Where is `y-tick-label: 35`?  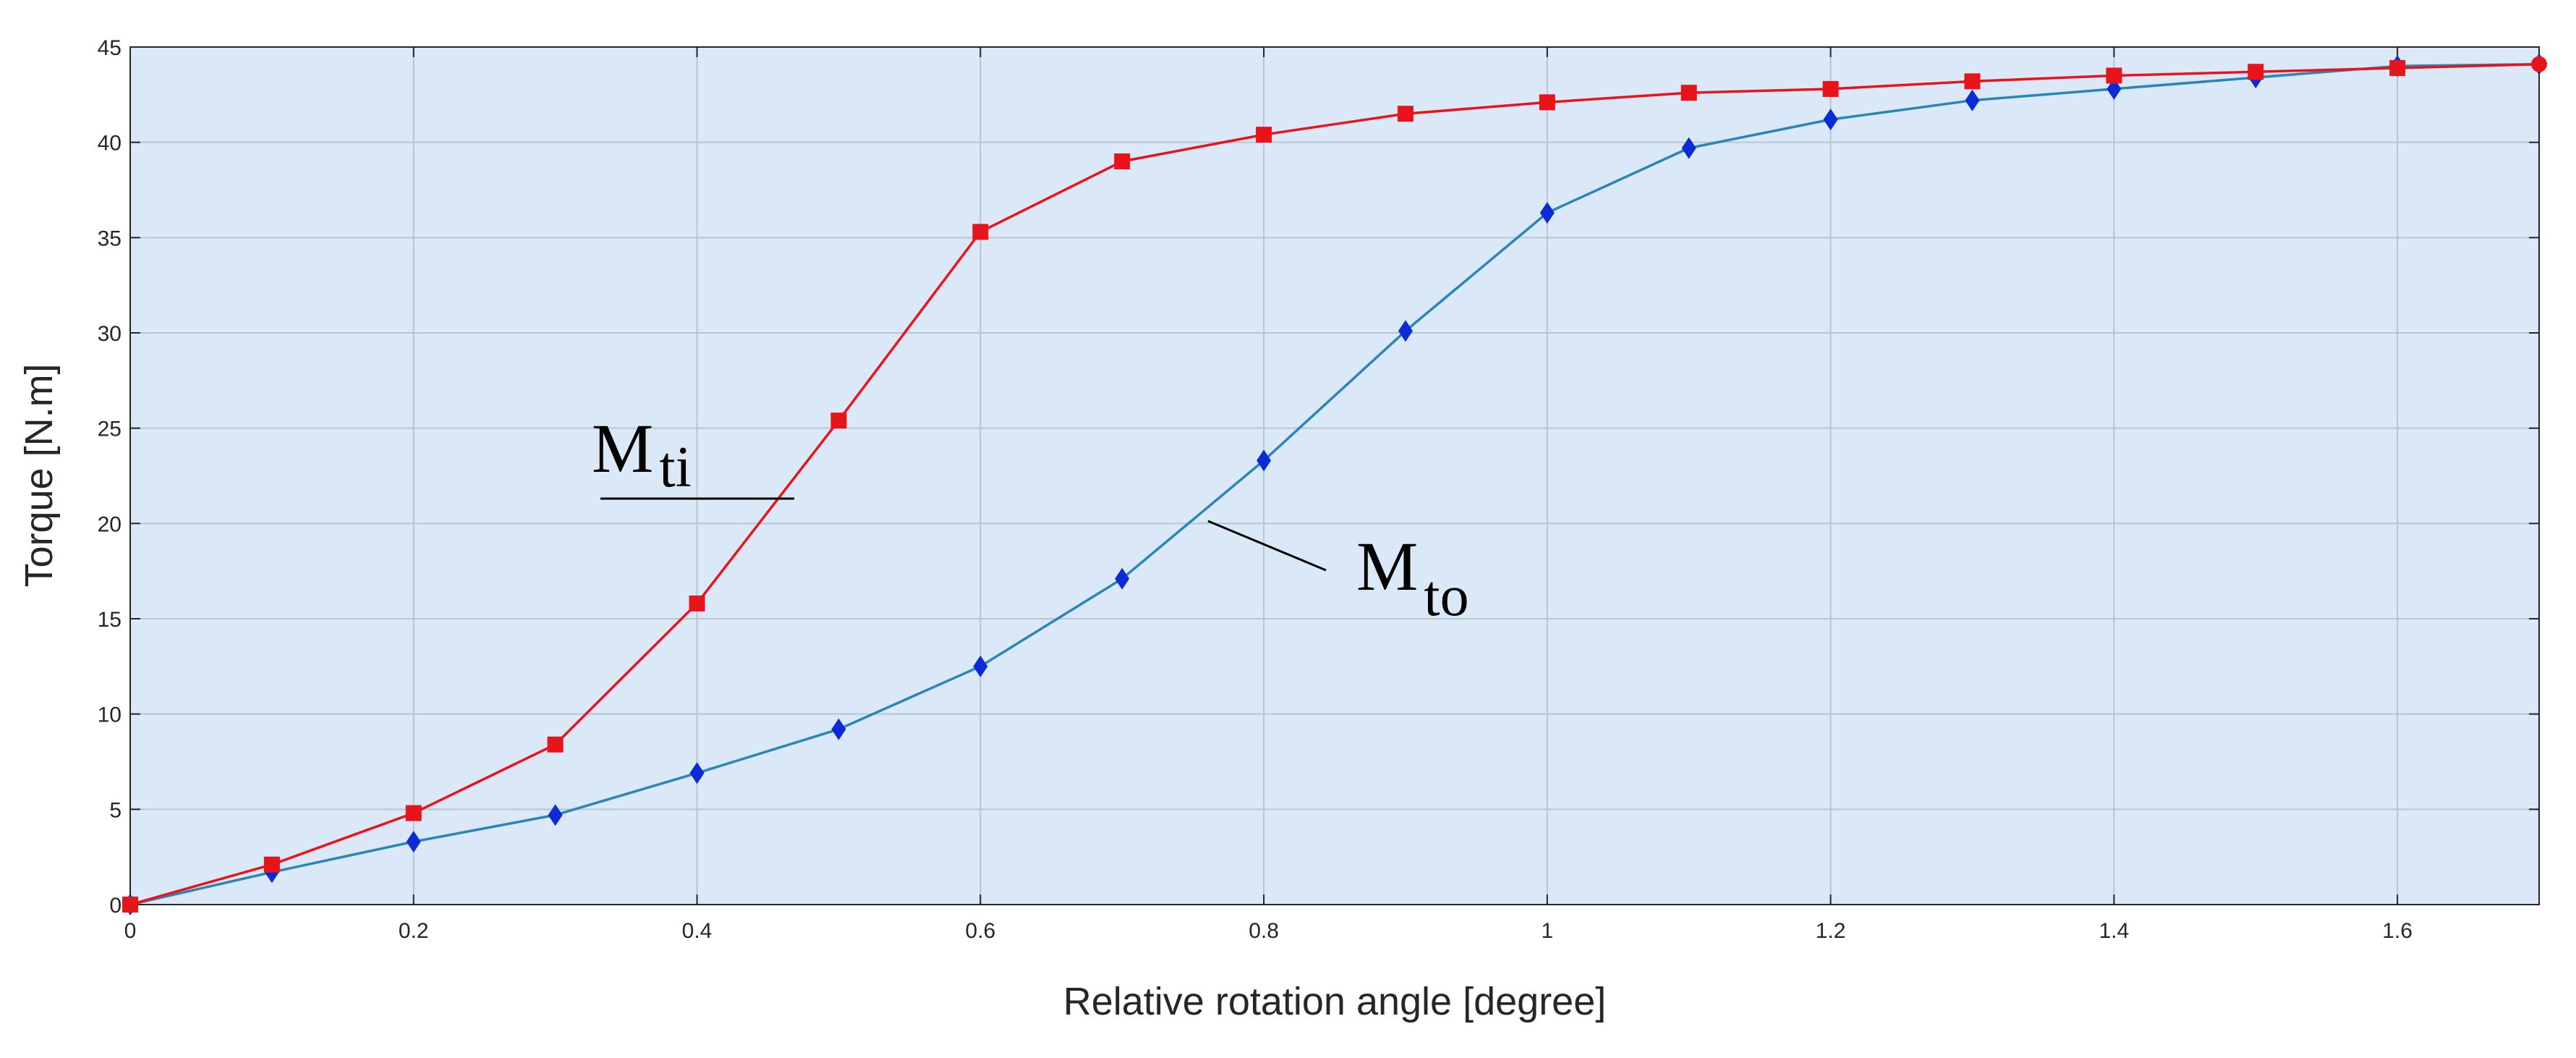
y-tick-label: 35 is located at coordinates (110, 239).